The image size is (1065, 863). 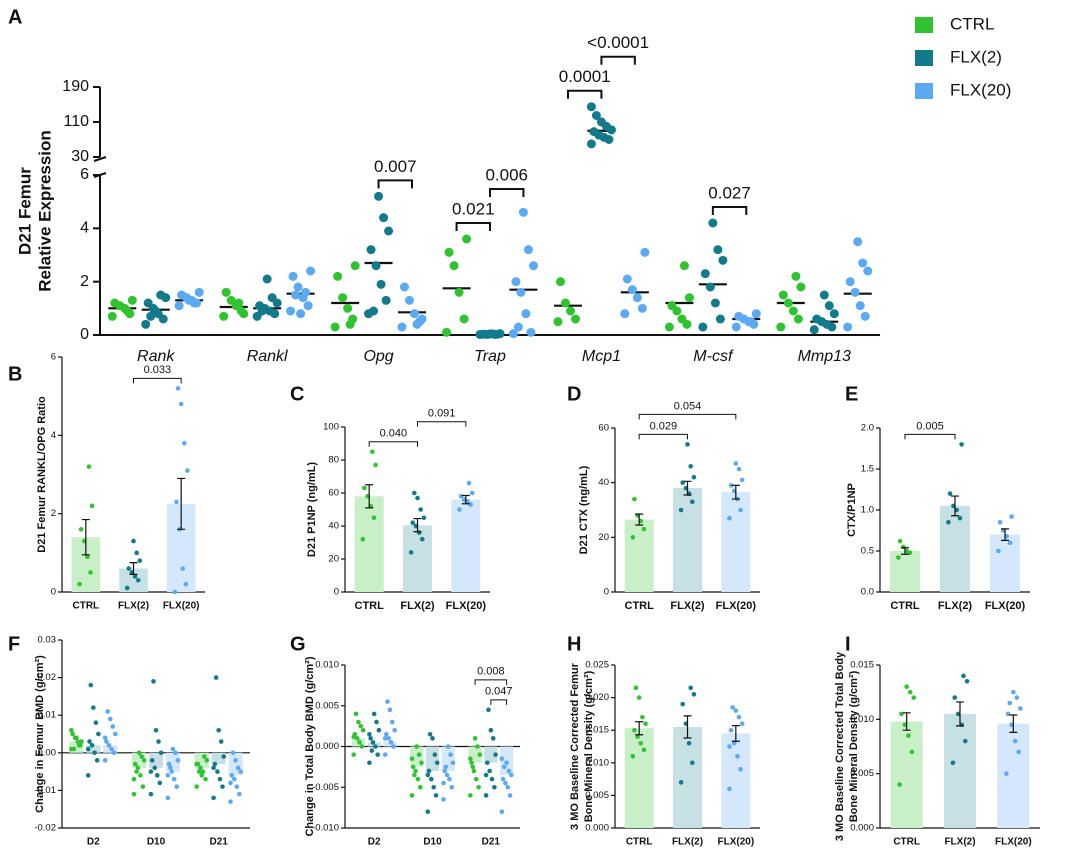 I want to click on x-tick-label: FLX(2), so click(x=687, y=842).